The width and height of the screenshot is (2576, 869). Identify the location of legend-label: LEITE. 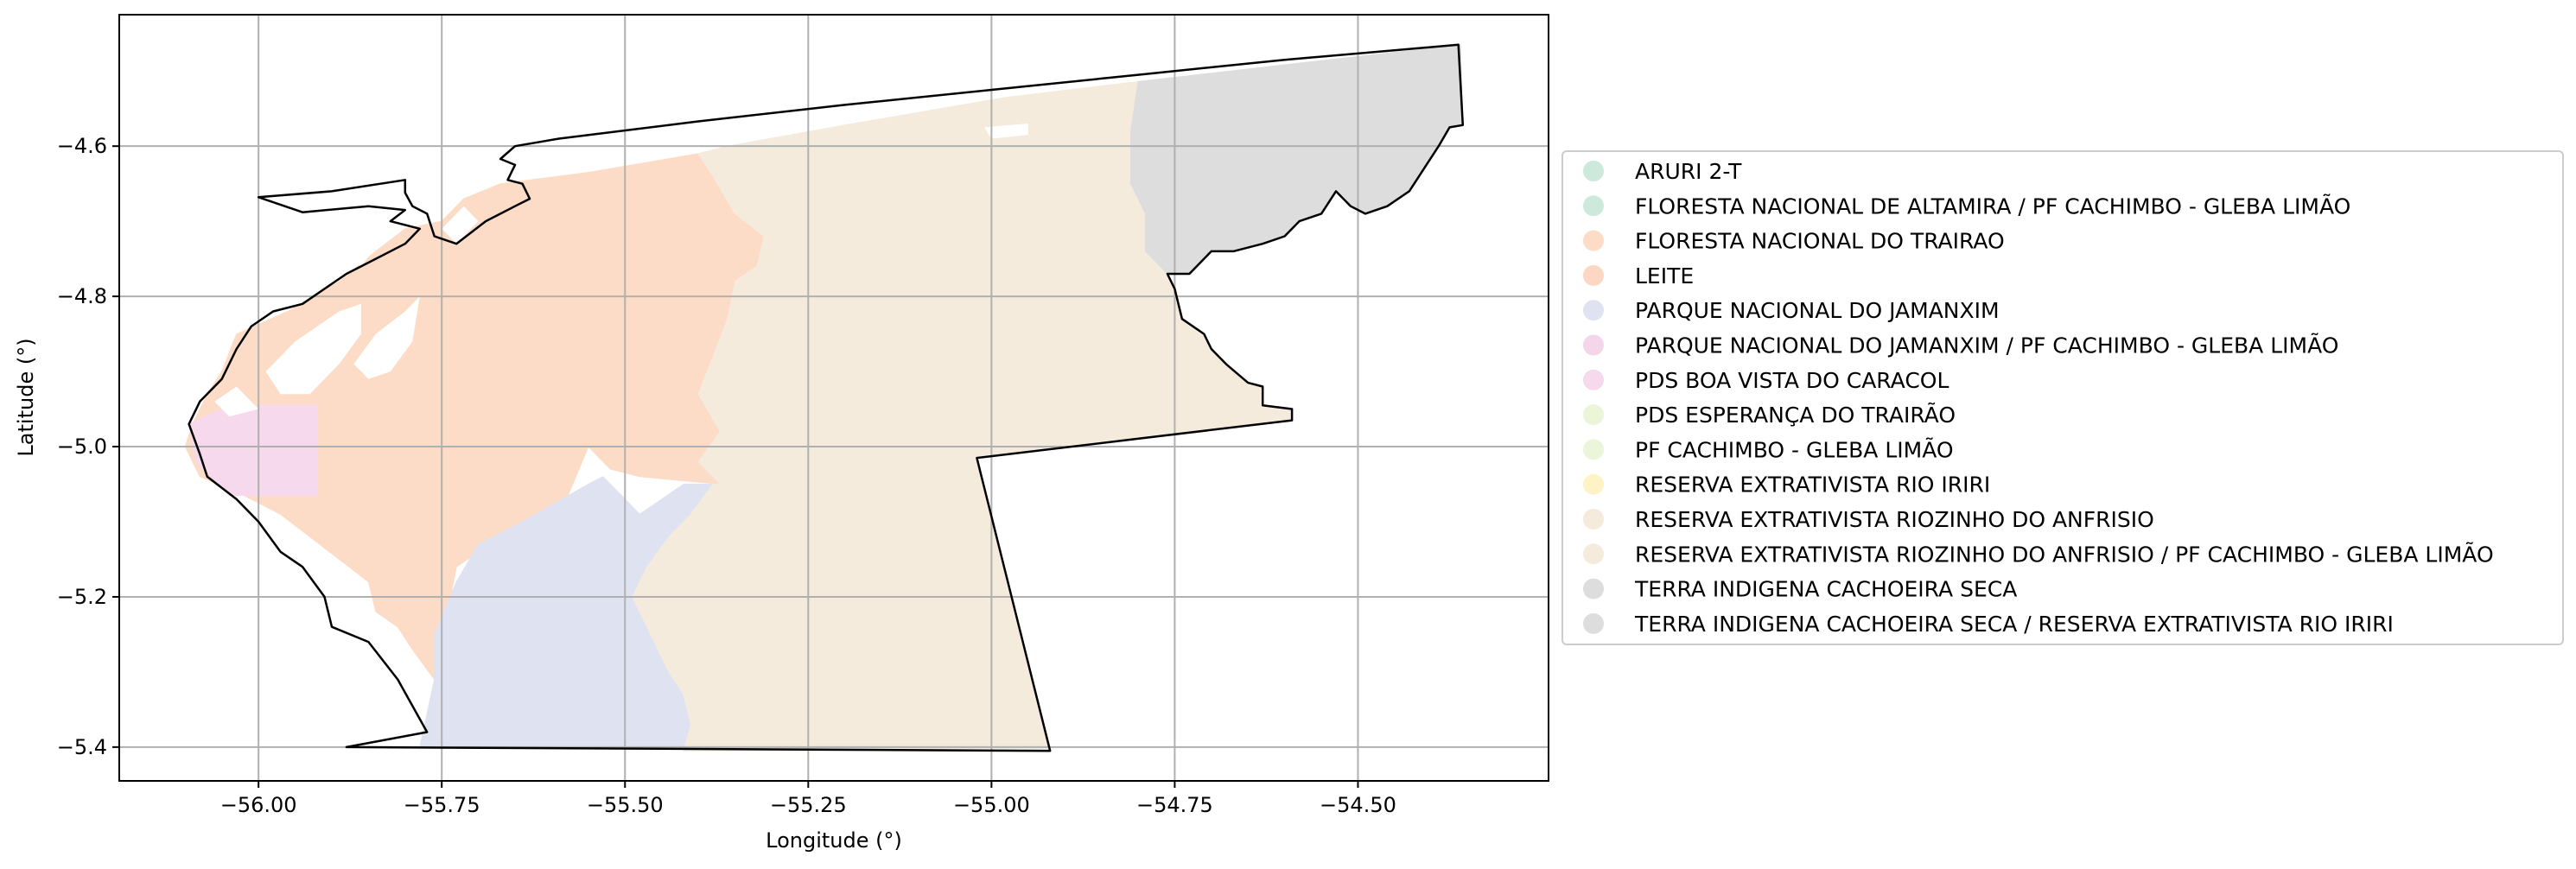
(1664, 276).